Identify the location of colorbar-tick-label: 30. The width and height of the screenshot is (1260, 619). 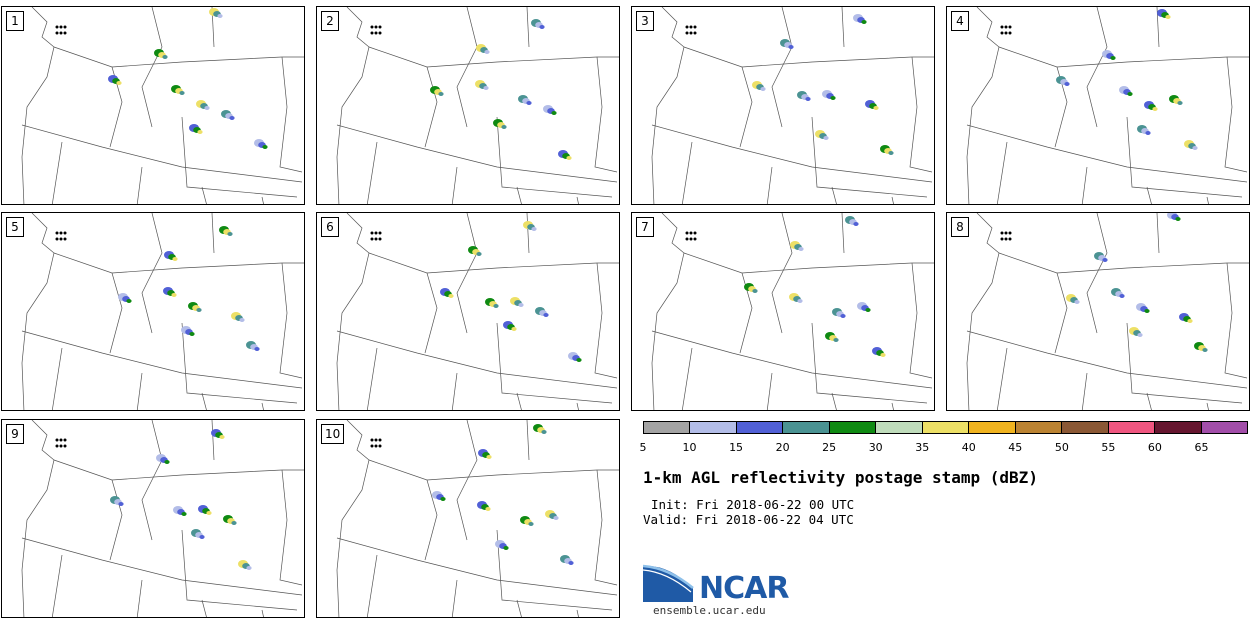
(875, 447).